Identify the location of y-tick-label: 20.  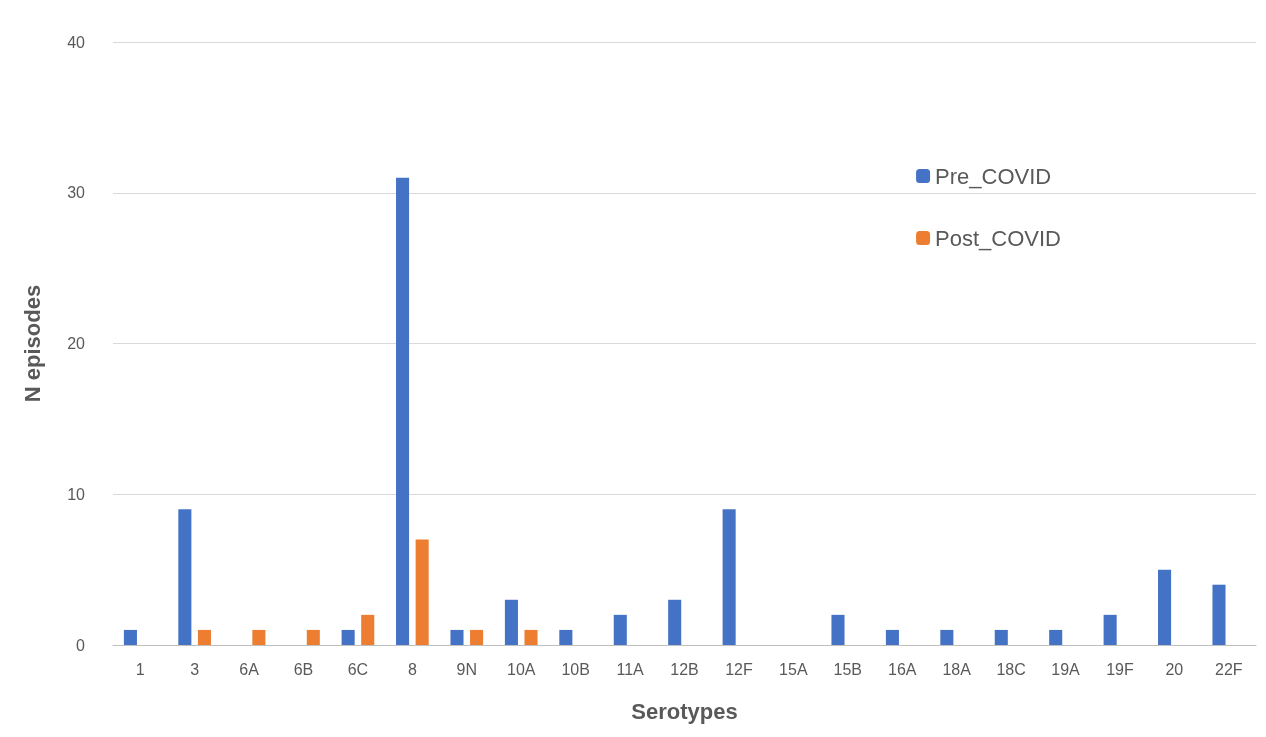
(76, 343).